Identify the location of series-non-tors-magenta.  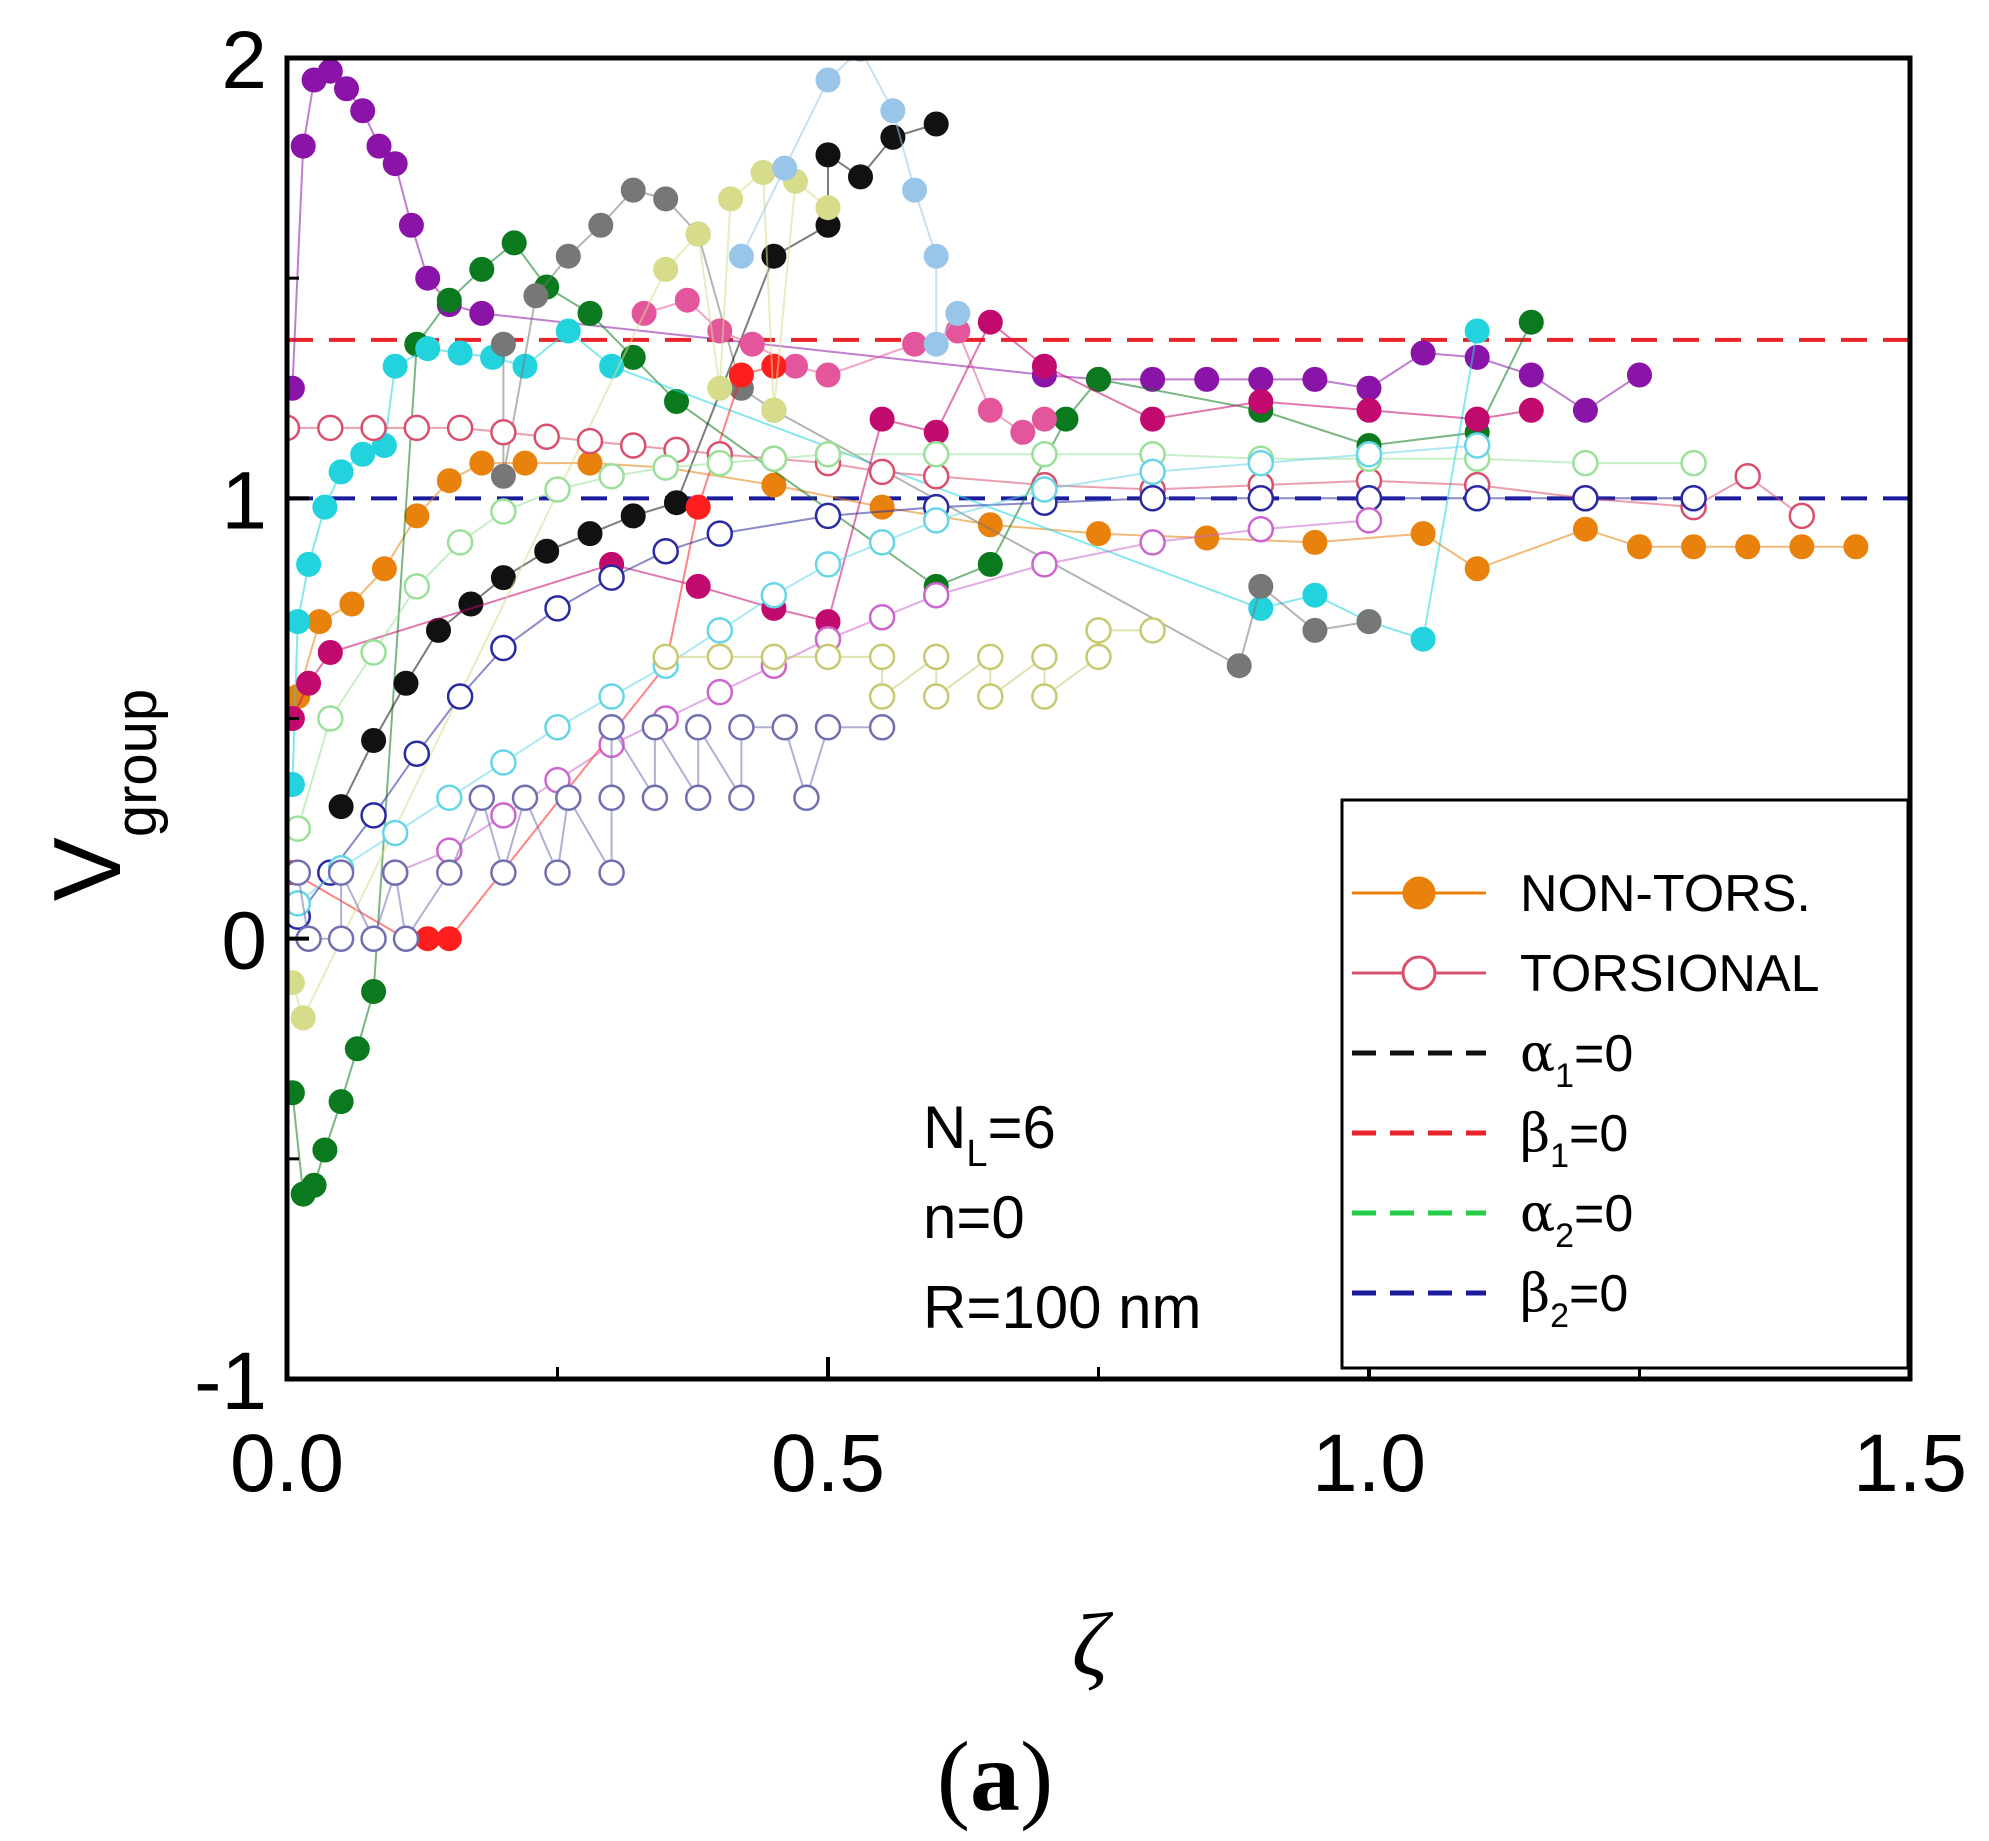
(915, 520).